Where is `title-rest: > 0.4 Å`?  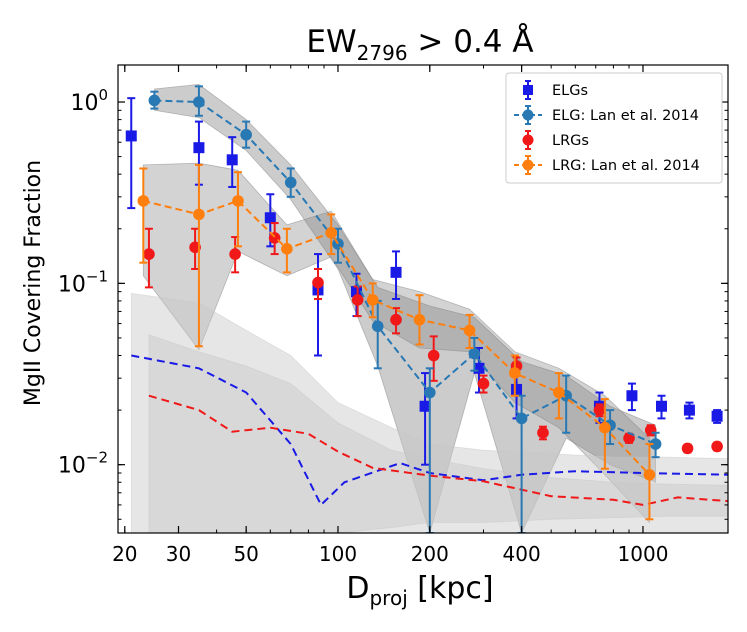 title-rest: > 0.4 Å is located at coordinates (471, 42).